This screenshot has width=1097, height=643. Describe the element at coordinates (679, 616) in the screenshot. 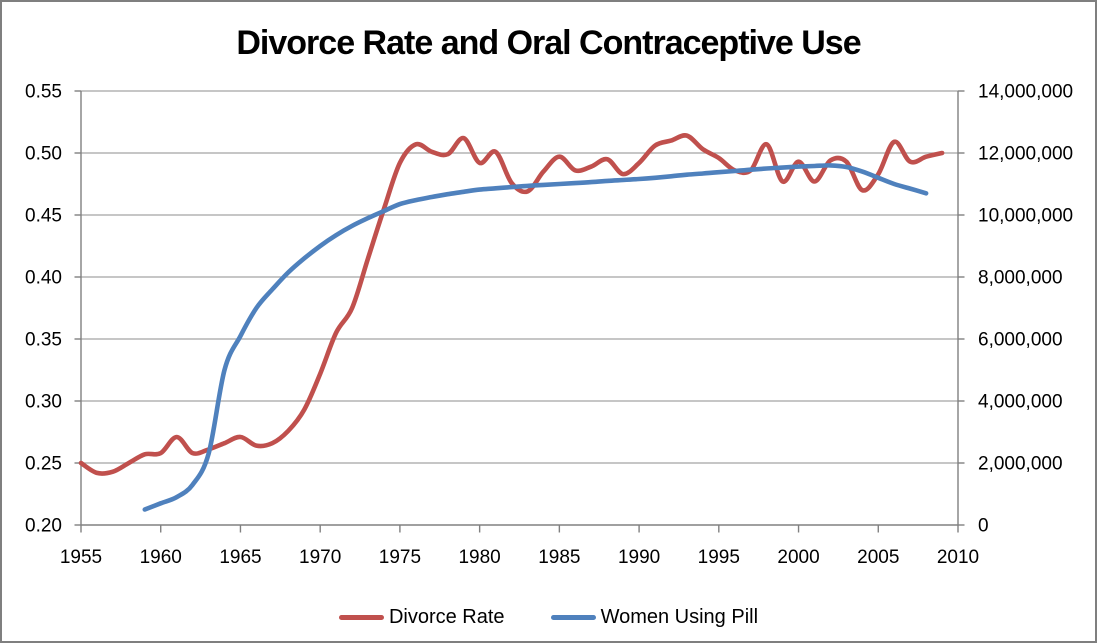

I see `legend-label-women-using-pill: Women Using Pill` at that location.